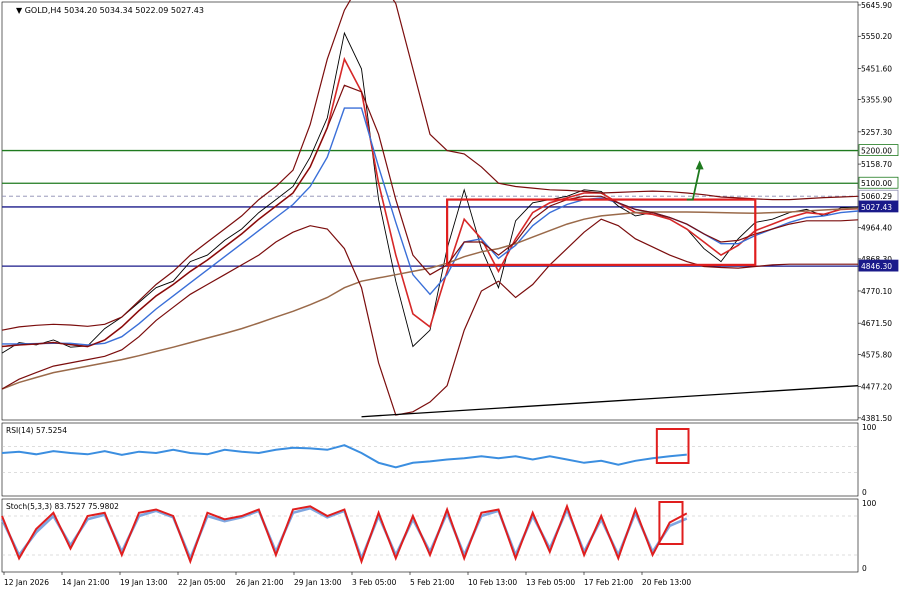  What do you see at coordinates (36, 430) in the screenshot?
I see `rsi-title: RSI(14) 57.5254` at bounding box center [36, 430].